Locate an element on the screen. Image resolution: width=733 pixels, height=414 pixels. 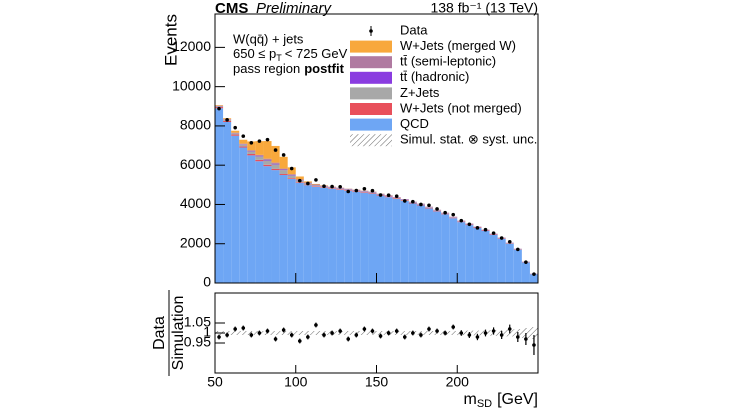
y-tick-label: 1 is located at coordinates (207, 332).